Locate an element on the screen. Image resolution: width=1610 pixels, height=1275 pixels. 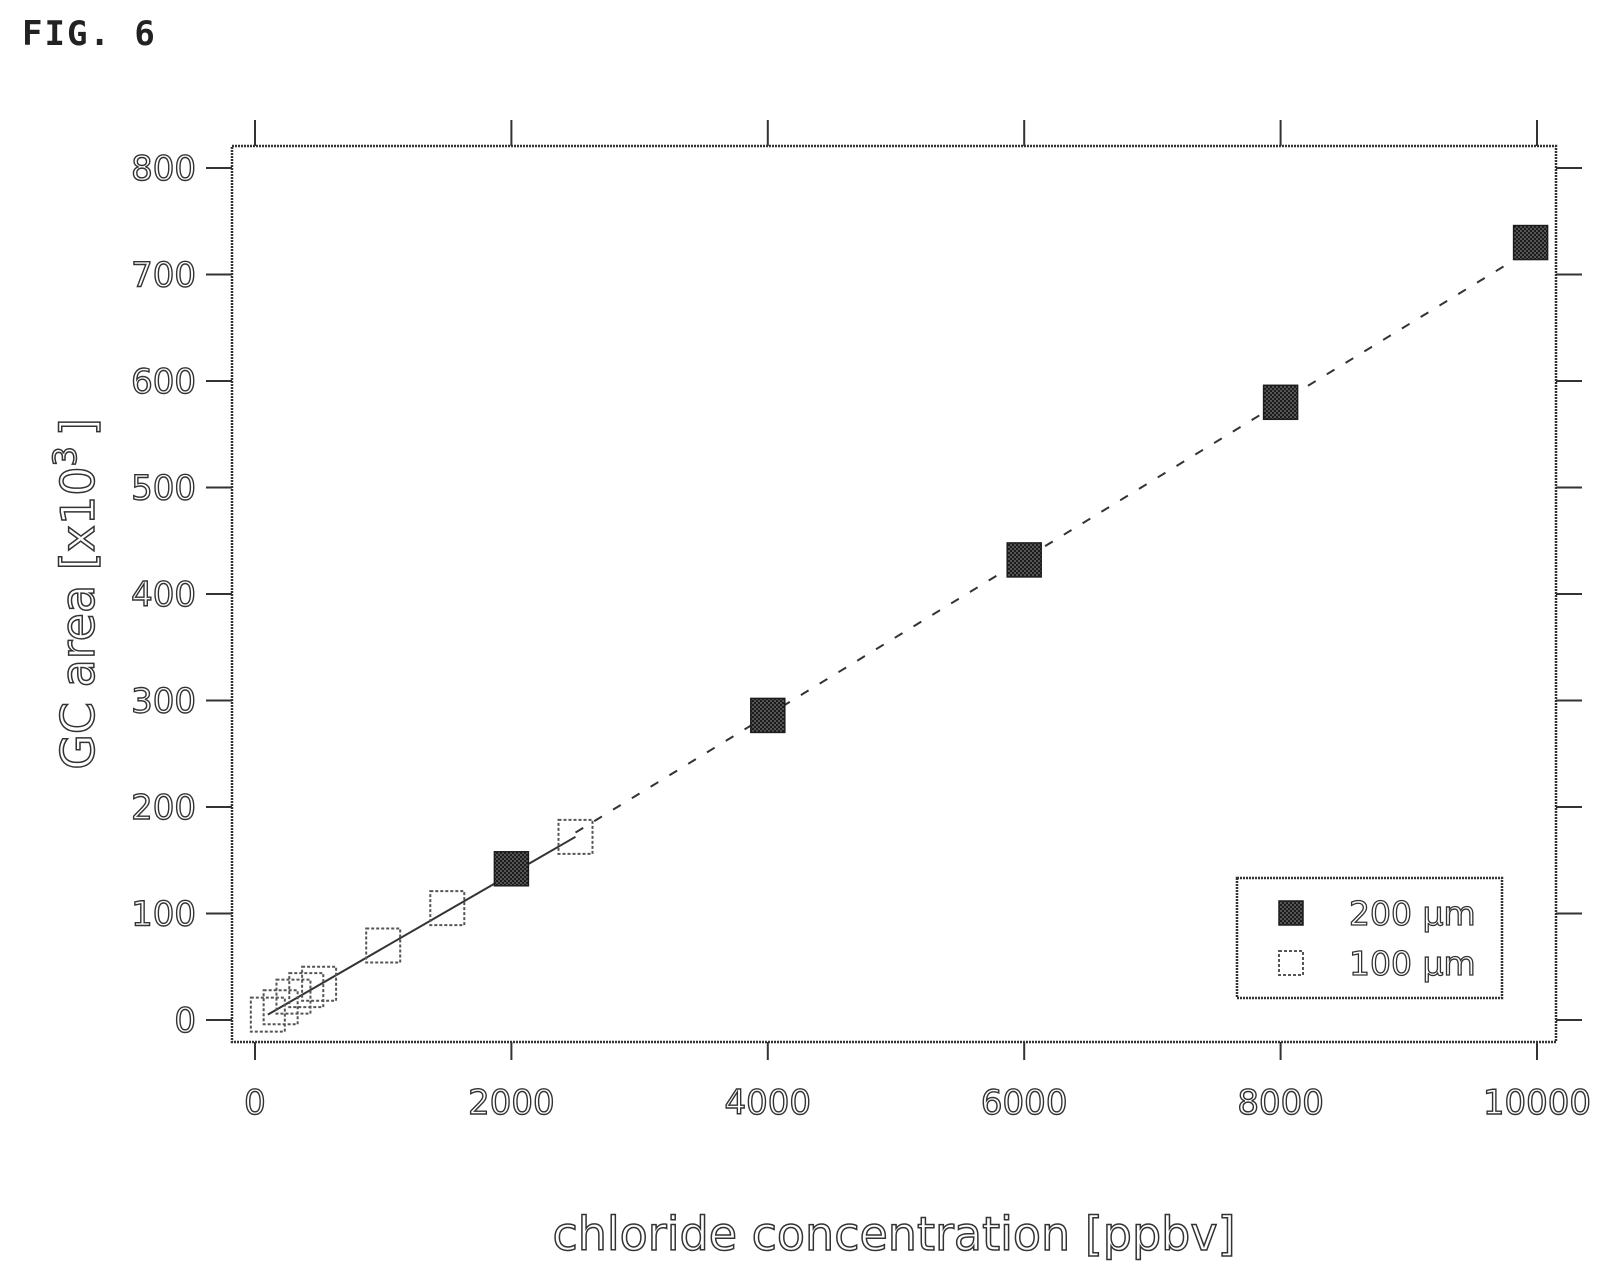
legend-marker-200um is located at coordinates (1291, 913).